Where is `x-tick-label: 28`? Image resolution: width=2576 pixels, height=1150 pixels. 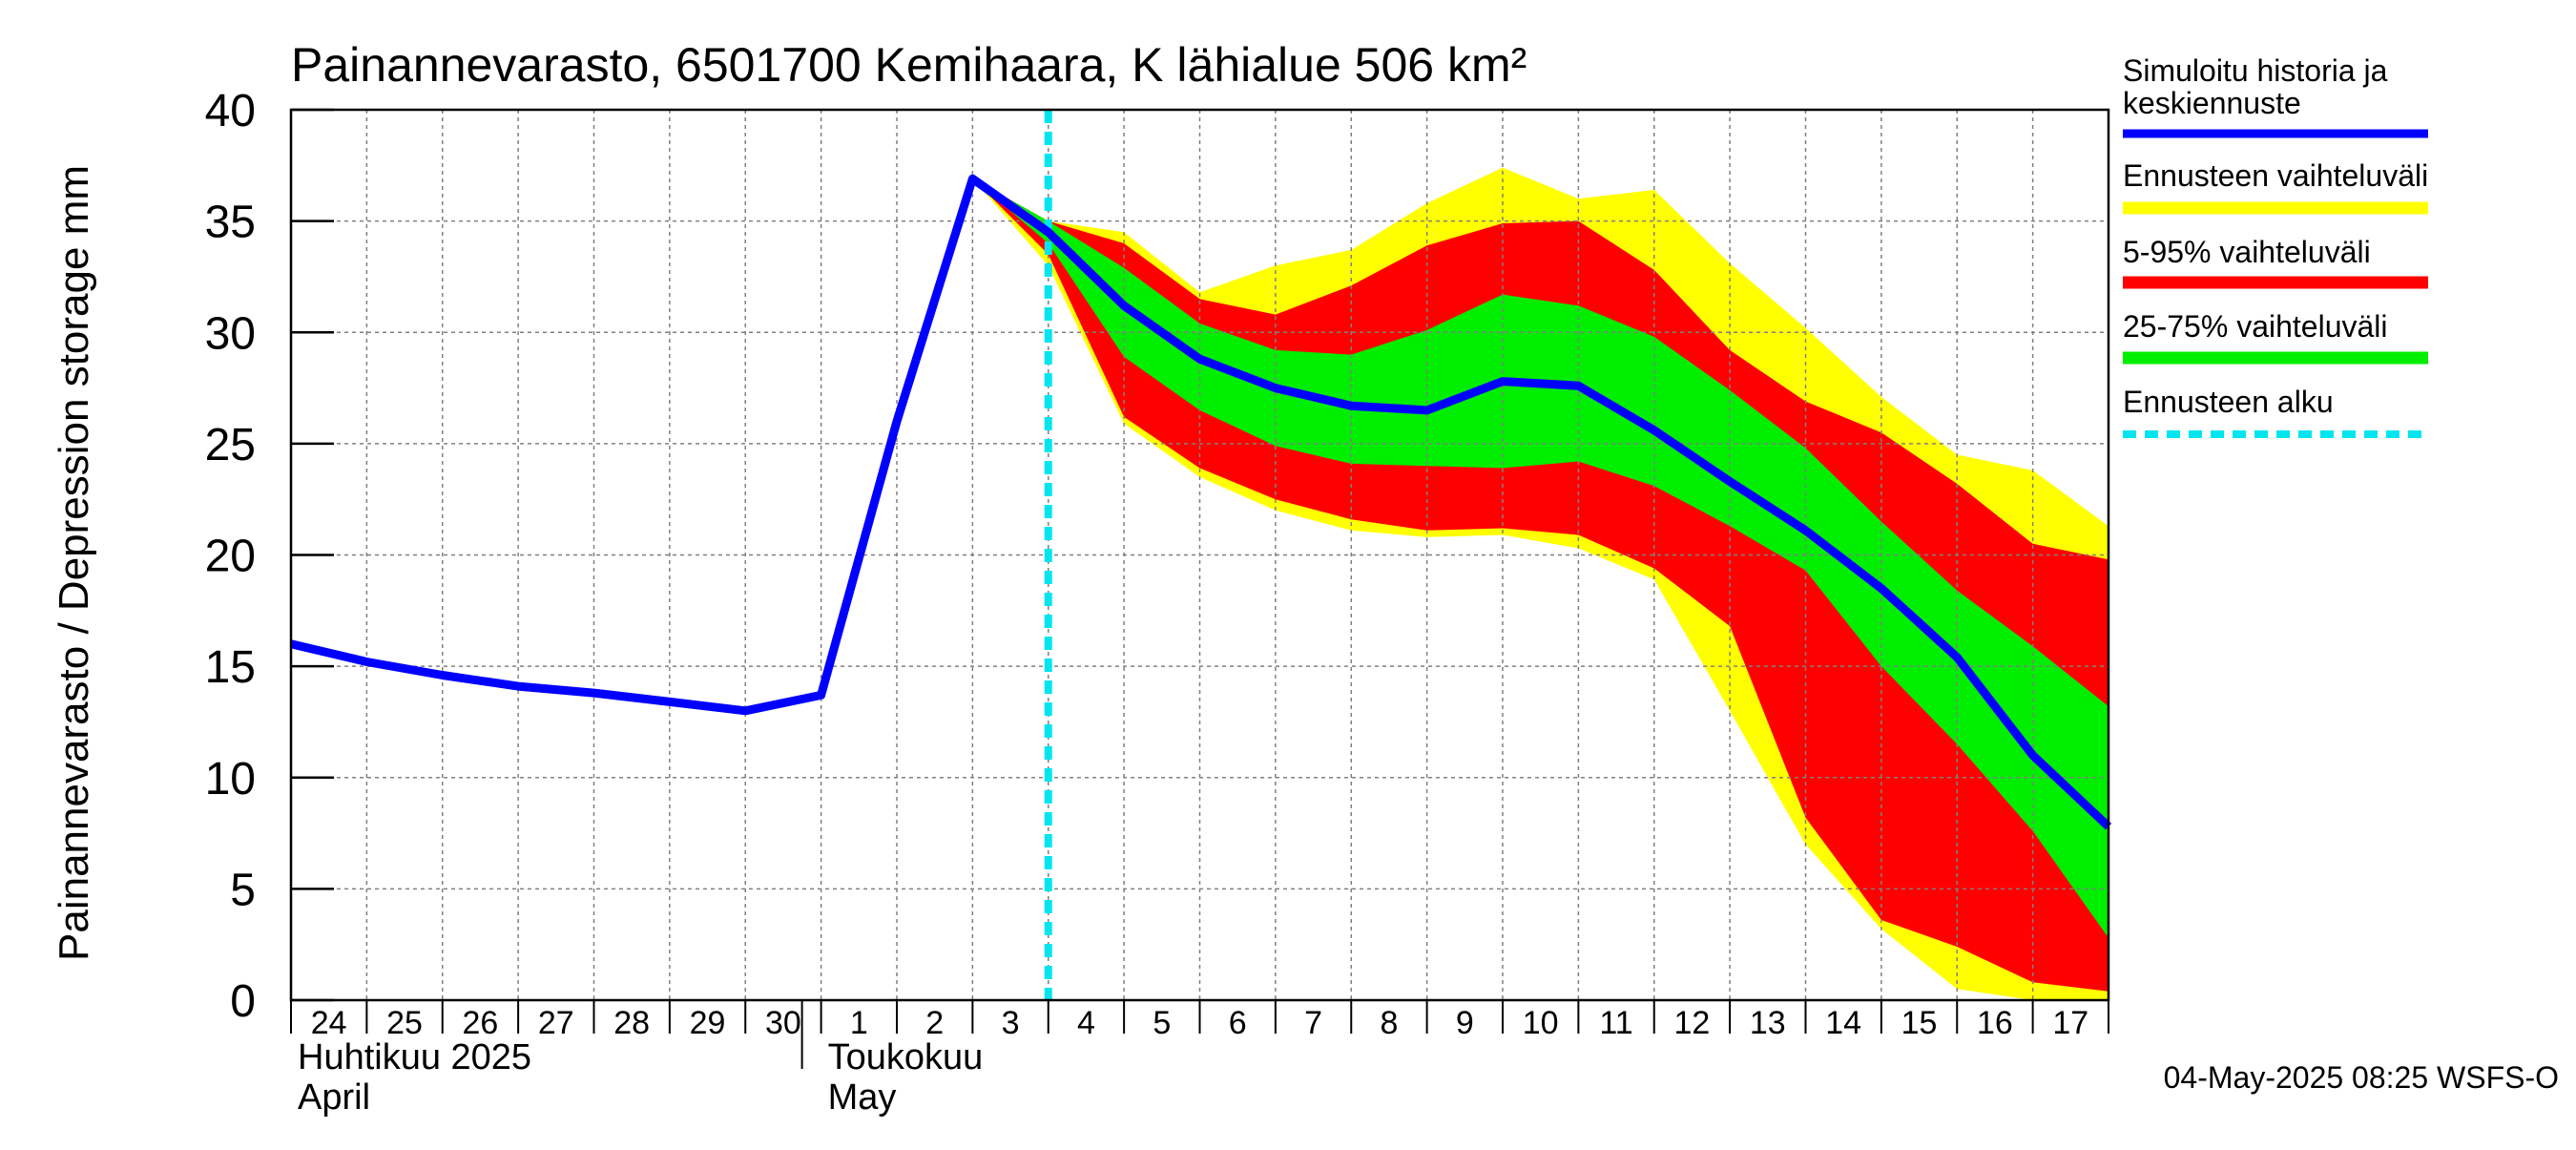
x-tick-label: 28 is located at coordinates (631, 1023).